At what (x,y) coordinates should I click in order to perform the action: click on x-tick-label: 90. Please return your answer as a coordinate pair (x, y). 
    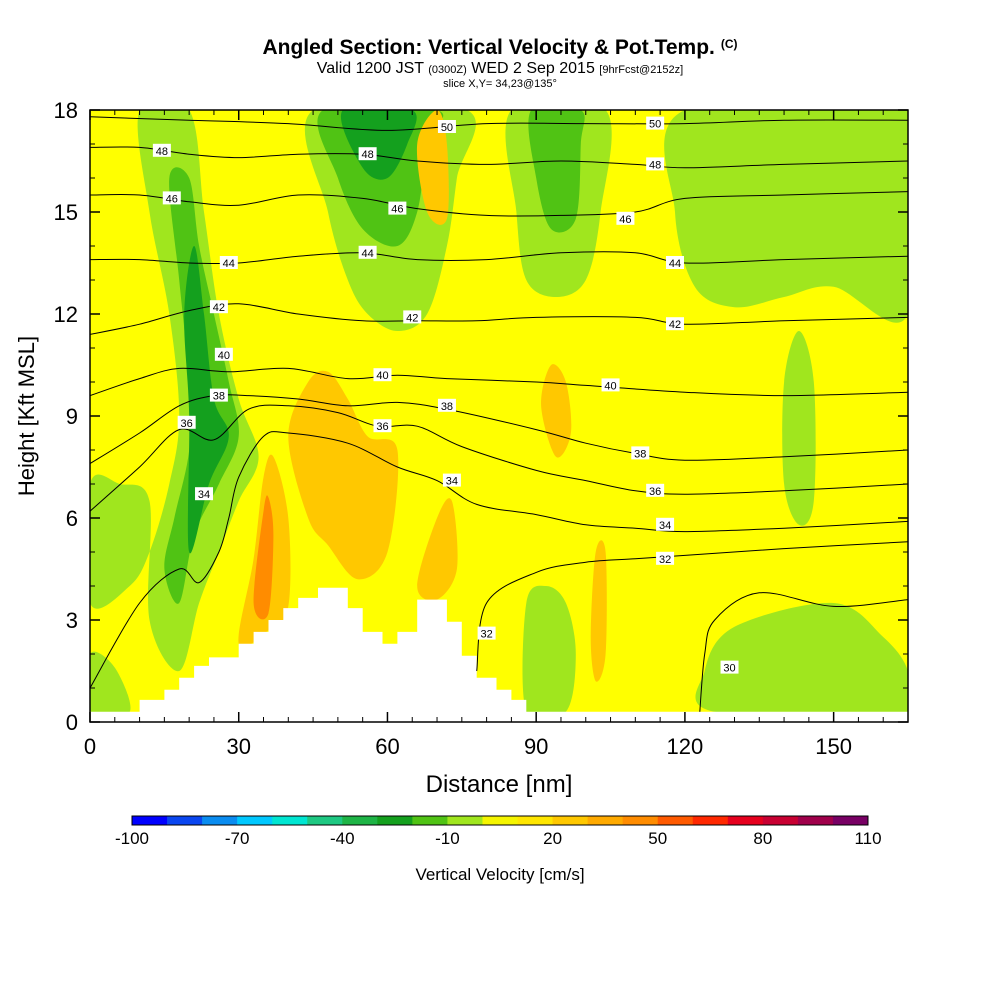
    Looking at the image, I should click on (536, 746).